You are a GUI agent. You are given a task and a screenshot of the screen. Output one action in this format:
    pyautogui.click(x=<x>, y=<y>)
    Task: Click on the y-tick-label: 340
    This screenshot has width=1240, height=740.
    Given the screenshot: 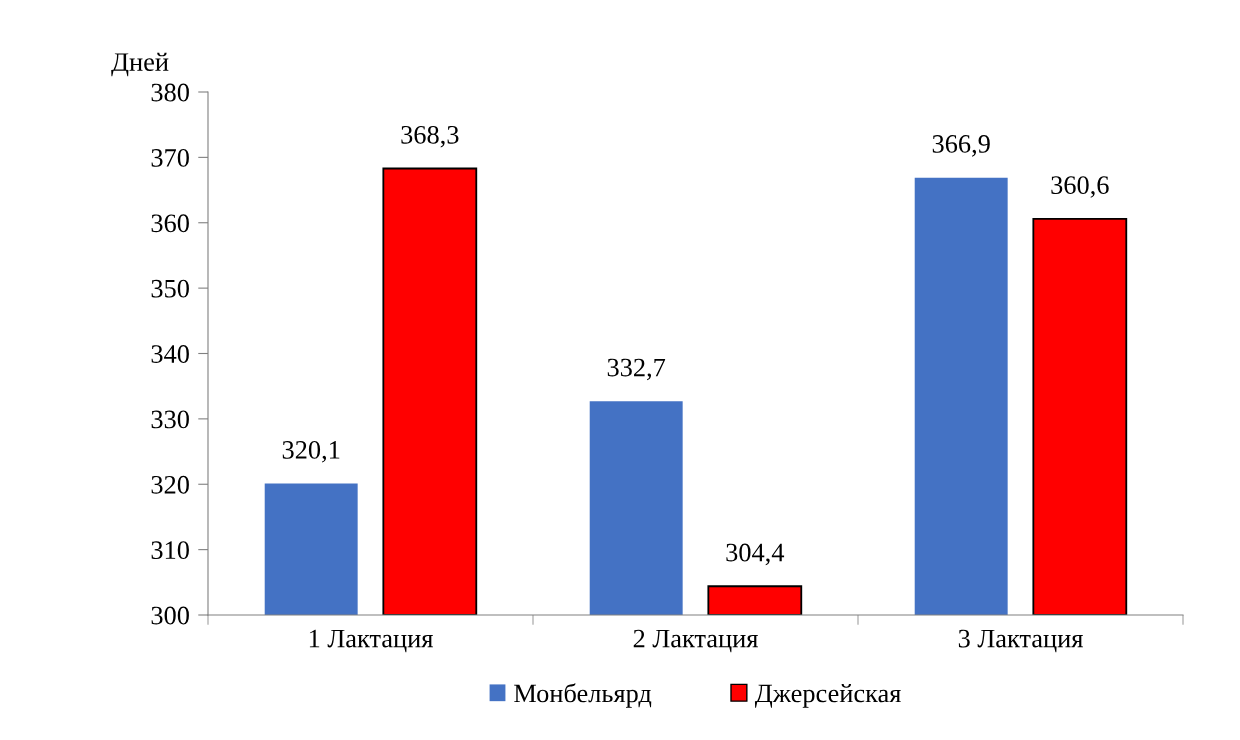 What is the action you would take?
    pyautogui.click(x=170, y=354)
    